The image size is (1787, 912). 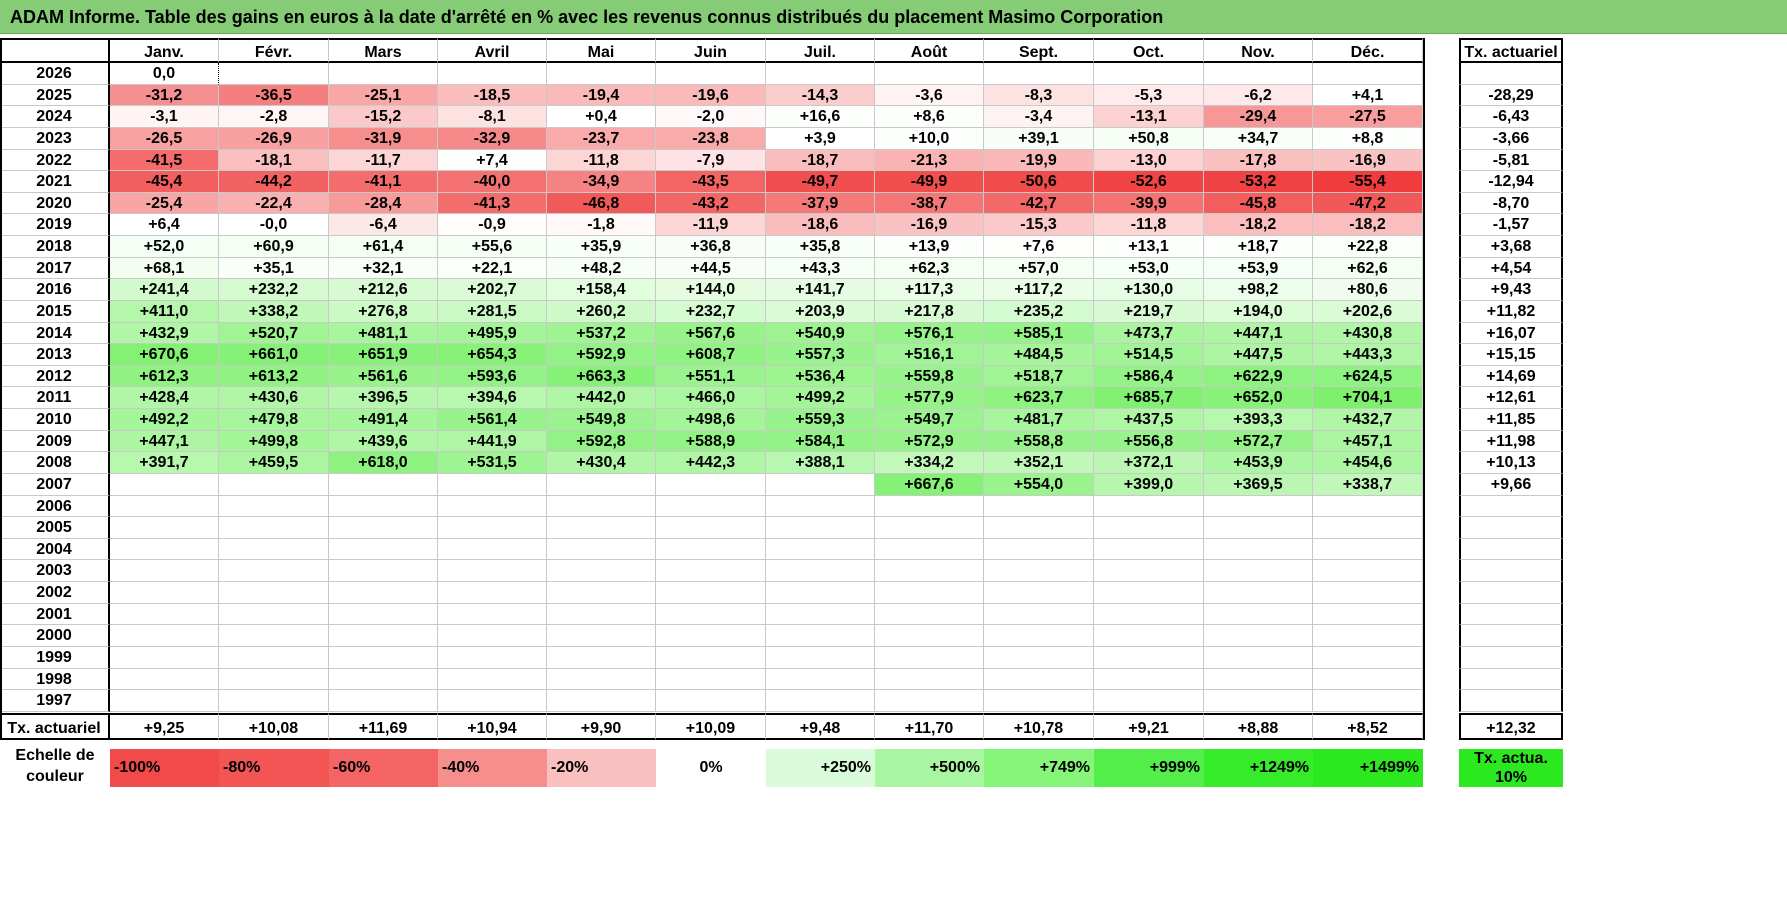 I want to click on table-cell: +667,6, so click(x=929, y=485).